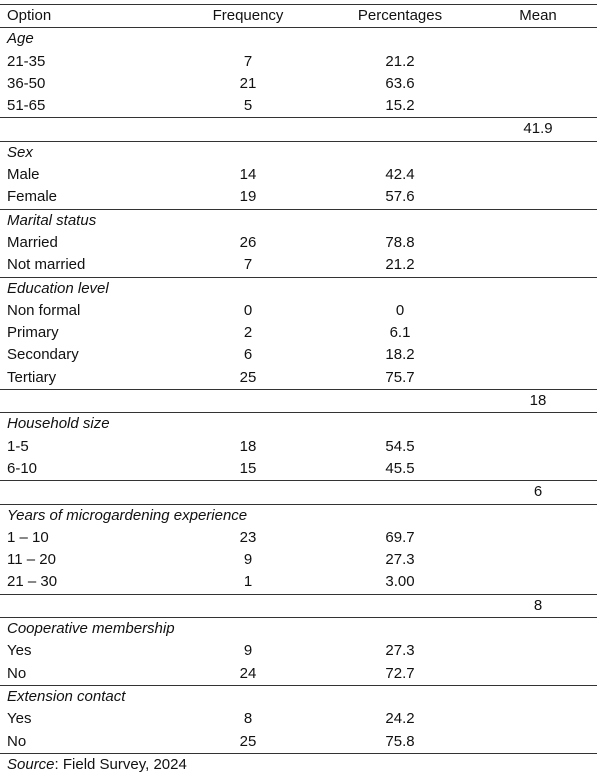 The width and height of the screenshot is (597, 776). I want to click on source: Source: Field Survey, 2024, so click(97, 765).